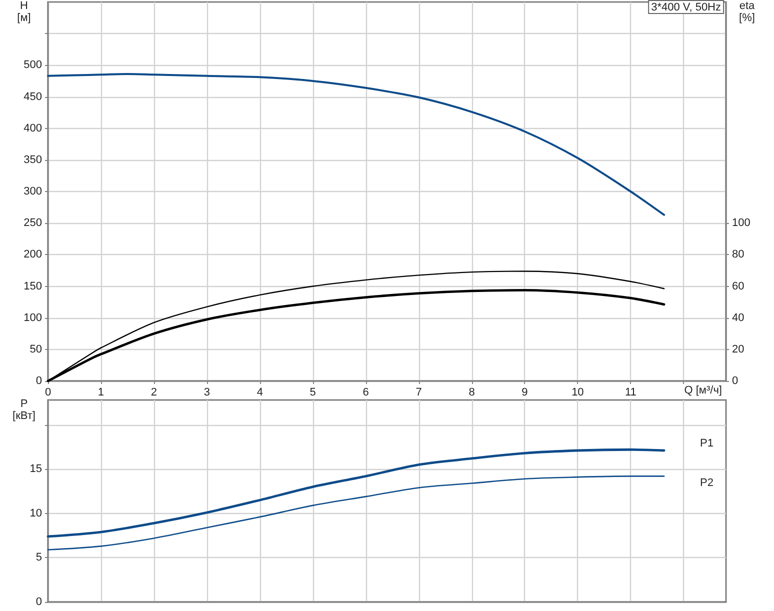 The height and width of the screenshot is (611, 774). What do you see at coordinates (36, 469) in the screenshot?
I see `y-tick-label: 15` at bounding box center [36, 469].